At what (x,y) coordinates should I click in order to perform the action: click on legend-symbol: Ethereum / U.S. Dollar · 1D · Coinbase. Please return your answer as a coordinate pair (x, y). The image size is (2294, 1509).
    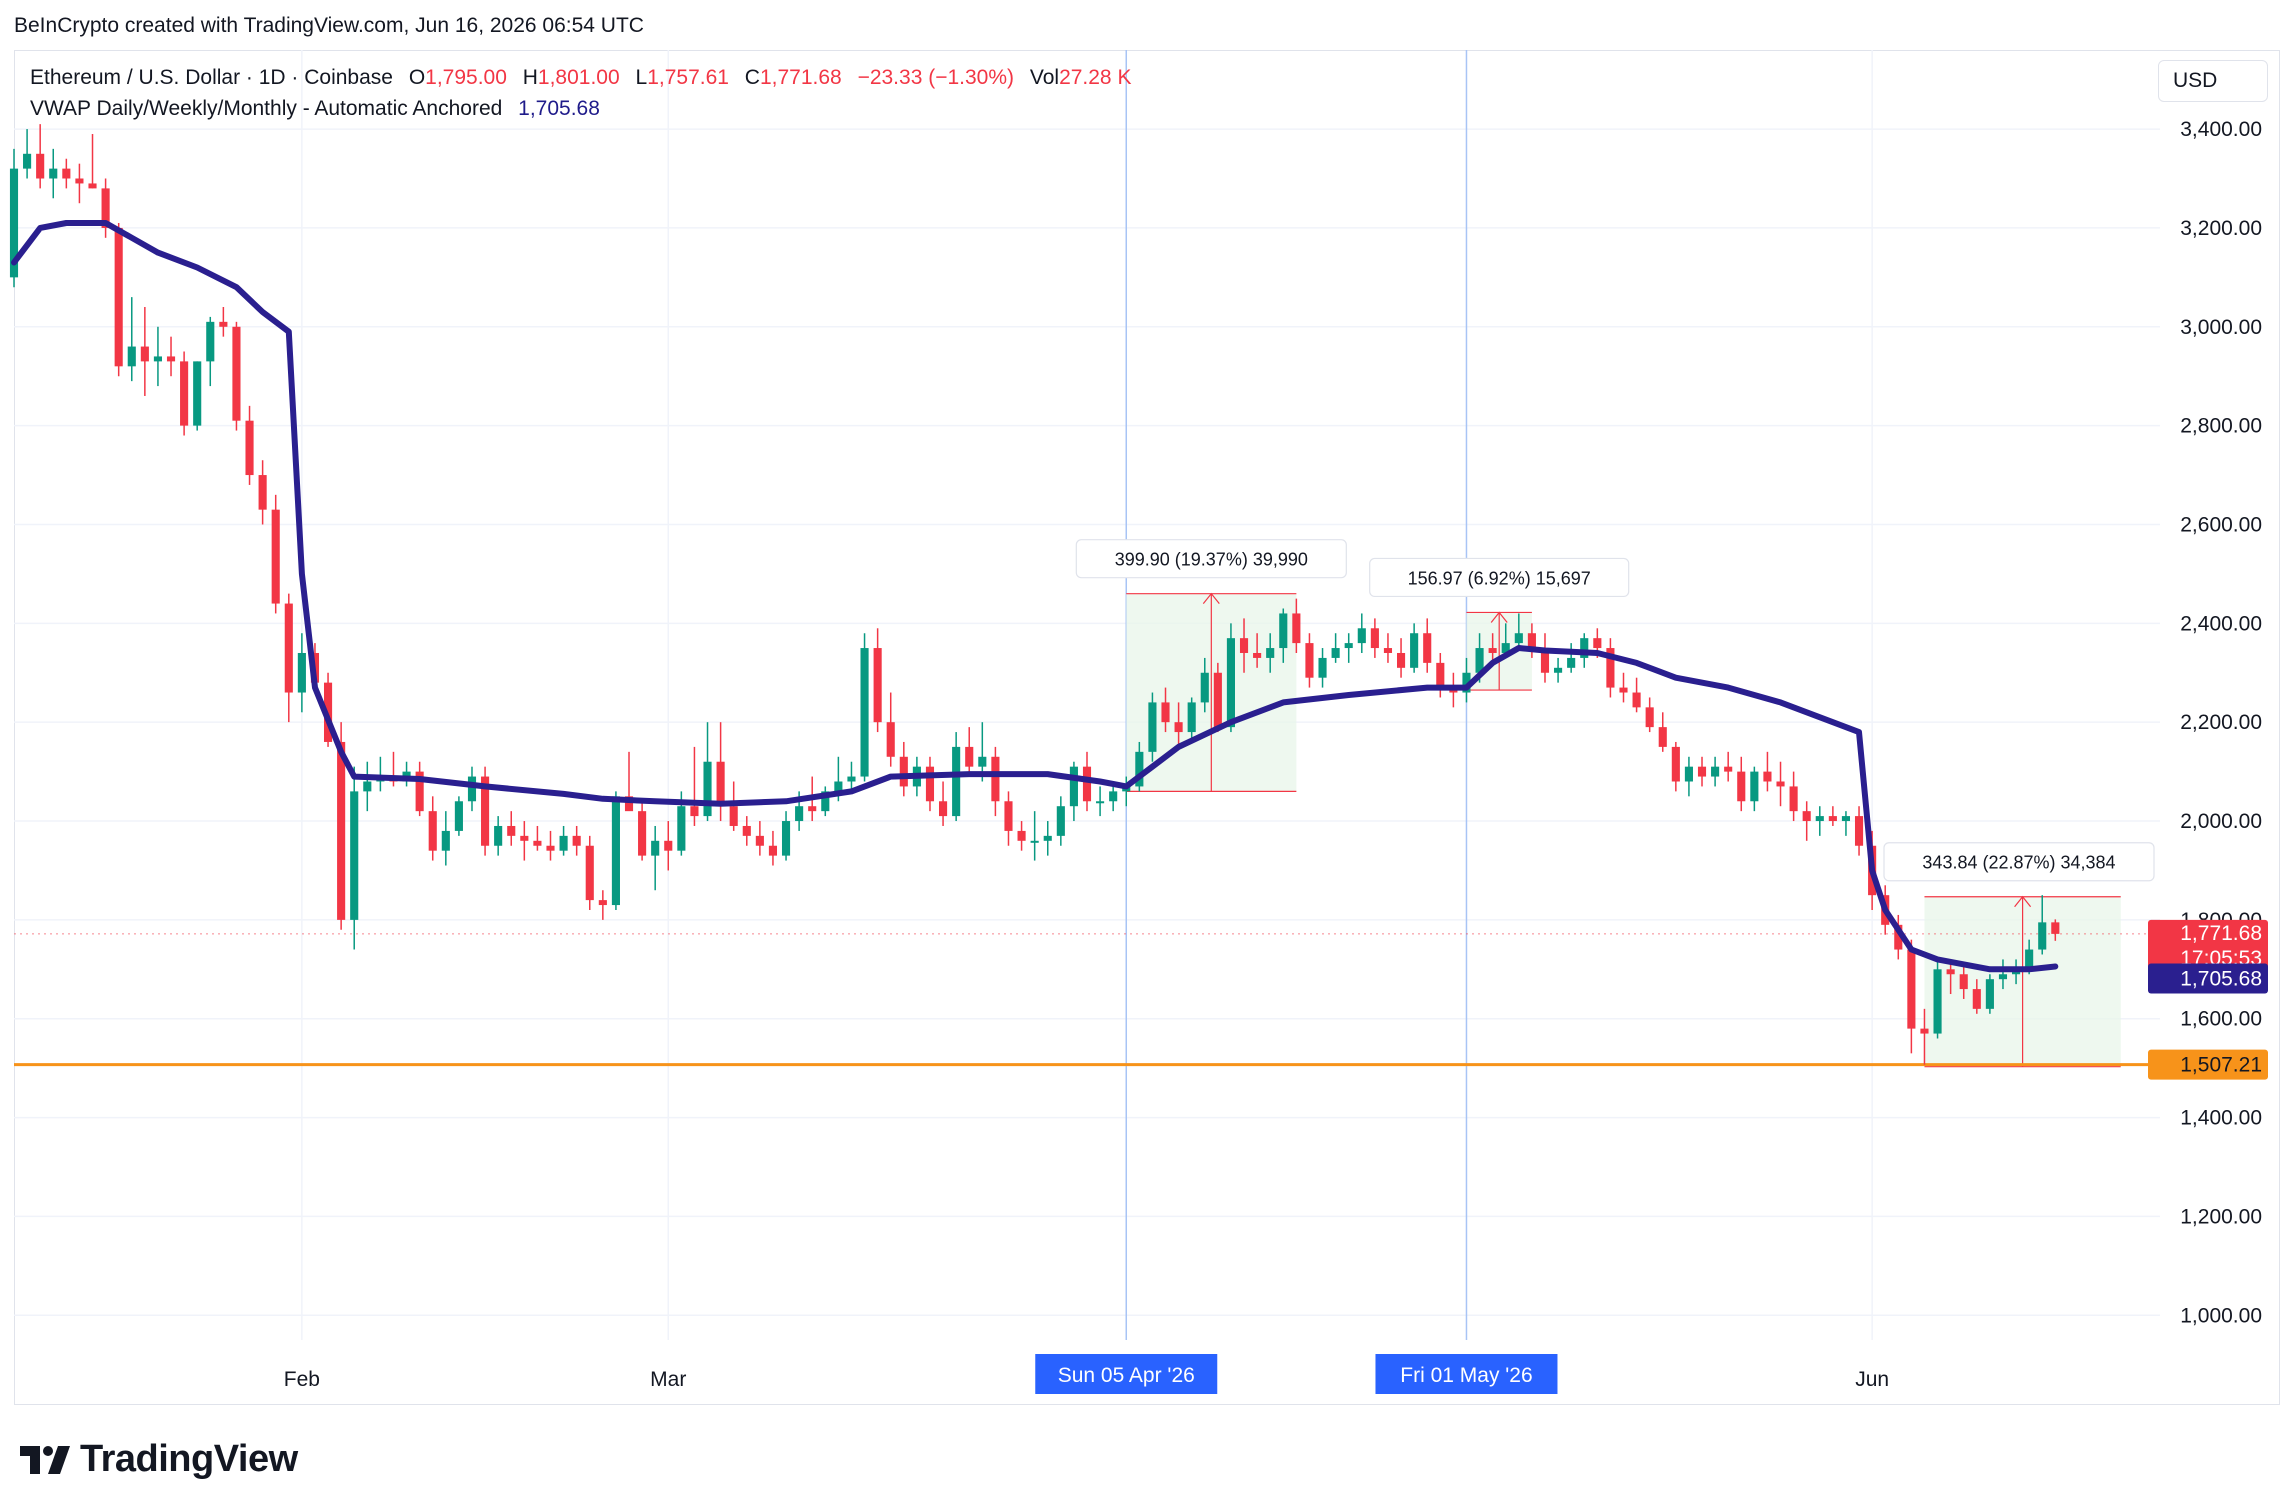
    Looking at the image, I should click on (211, 77).